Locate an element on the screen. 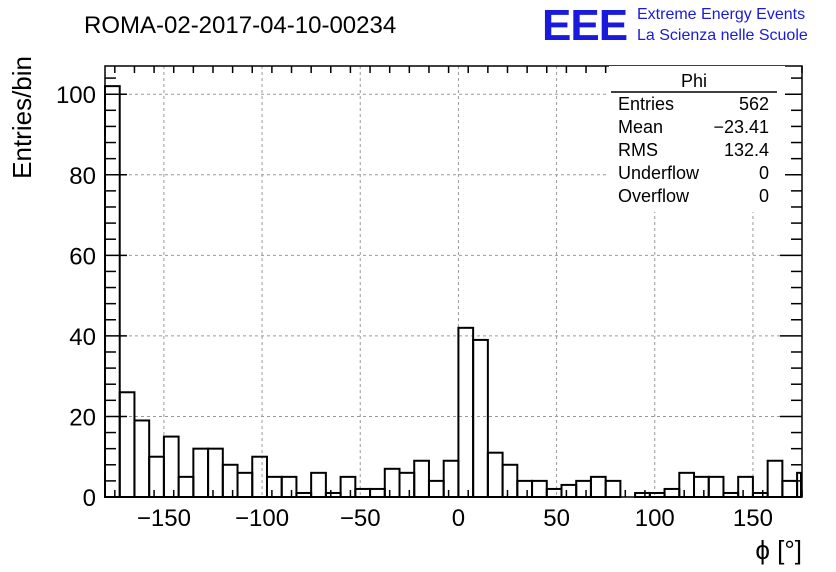 This screenshot has width=836, height=572. x-tick-label: −50 is located at coordinates (360, 518).